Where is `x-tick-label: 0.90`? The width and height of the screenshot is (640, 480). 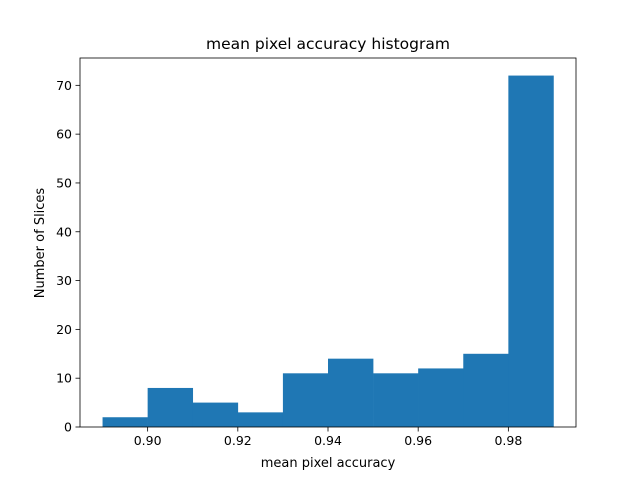 x-tick-label: 0.90 is located at coordinates (148, 440).